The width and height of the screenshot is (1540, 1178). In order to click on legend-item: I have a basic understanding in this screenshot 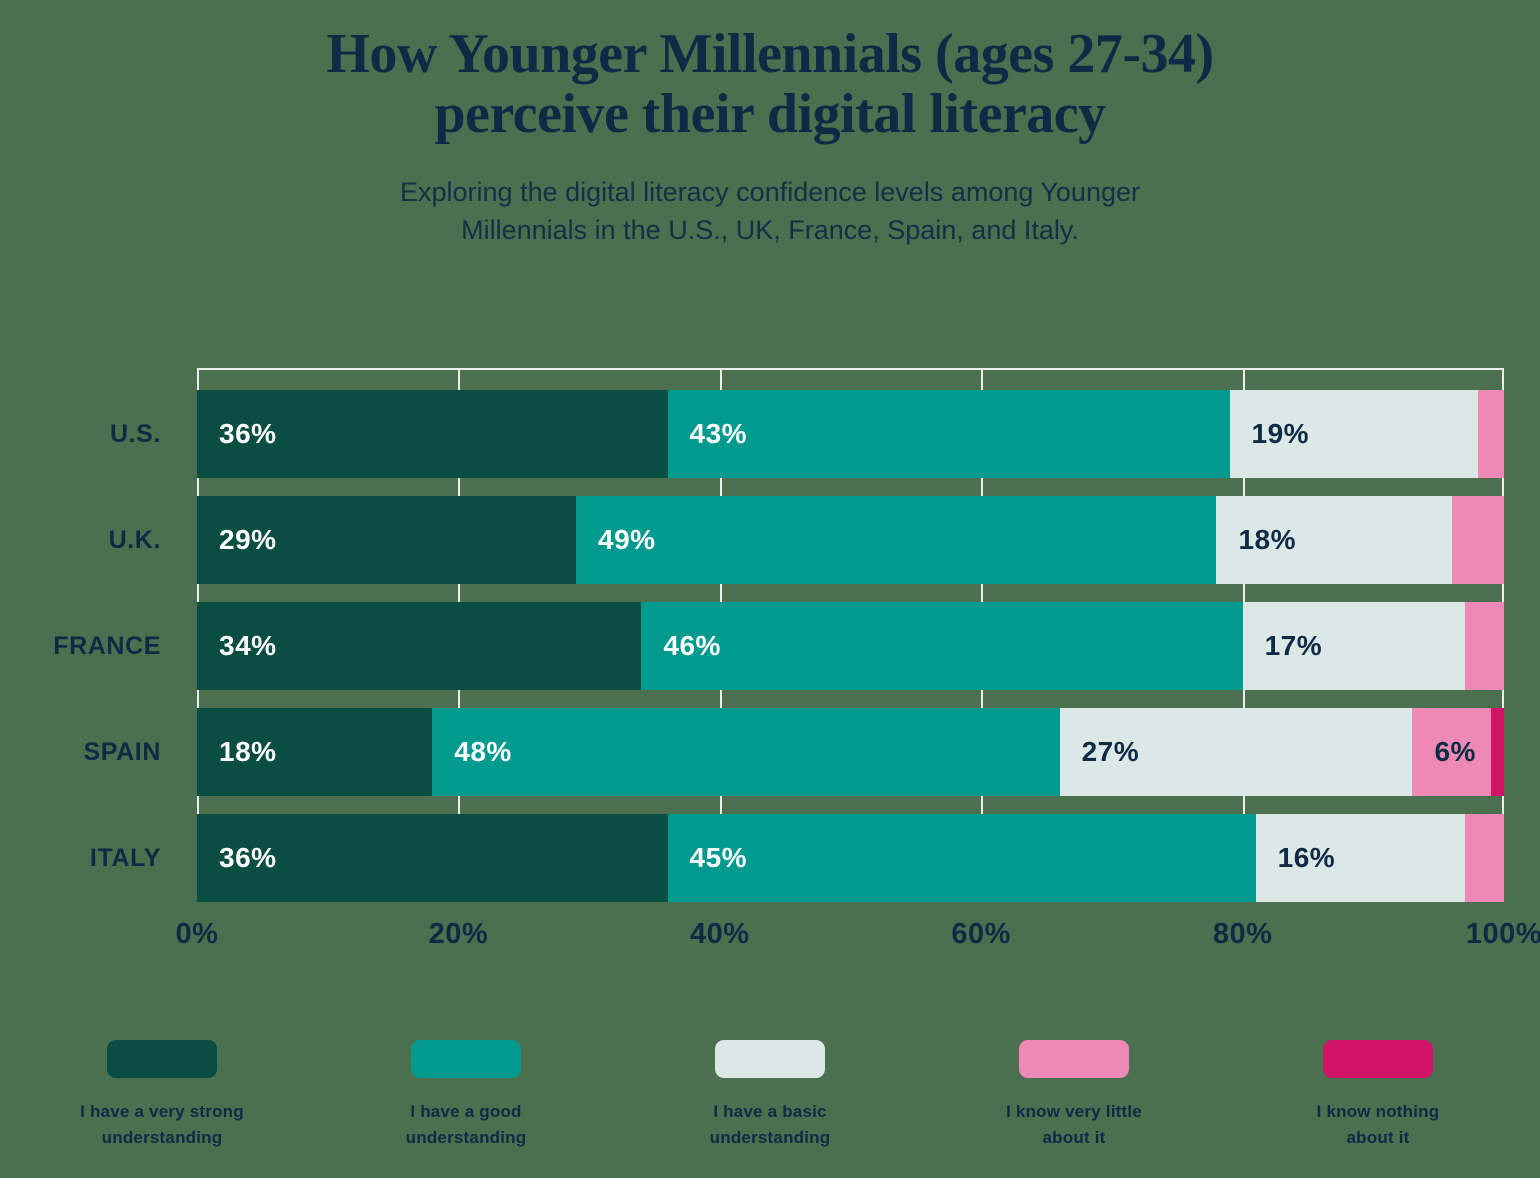, I will do `click(770, 1095)`.